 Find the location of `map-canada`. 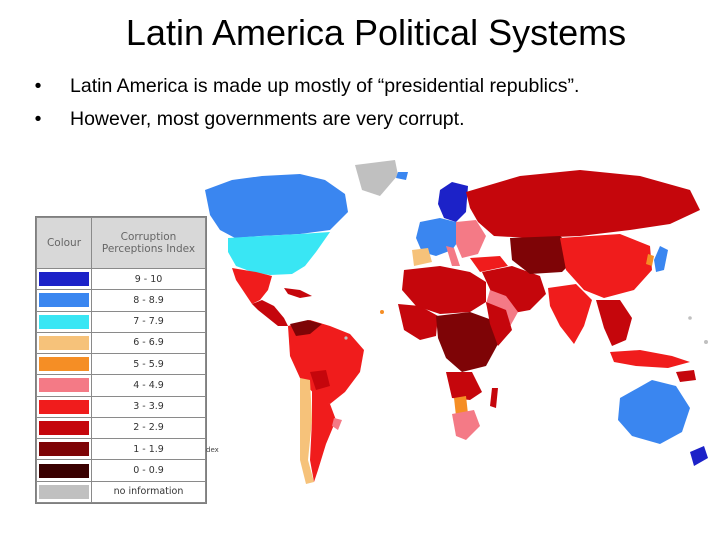

map-canada is located at coordinates (276, 206).